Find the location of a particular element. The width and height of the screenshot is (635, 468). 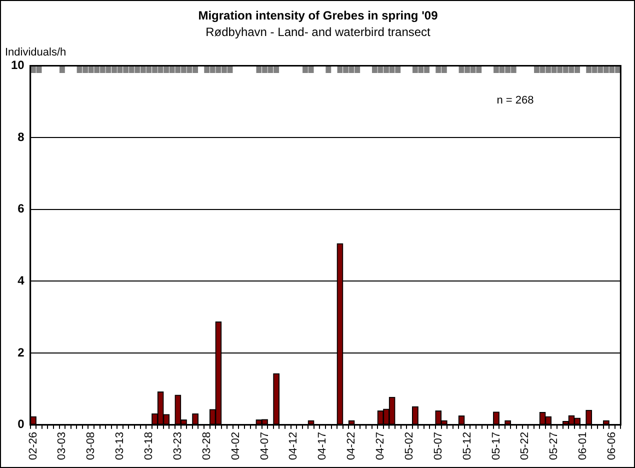

x-tick-label: 02-26 is located at coordinates (33, 446).